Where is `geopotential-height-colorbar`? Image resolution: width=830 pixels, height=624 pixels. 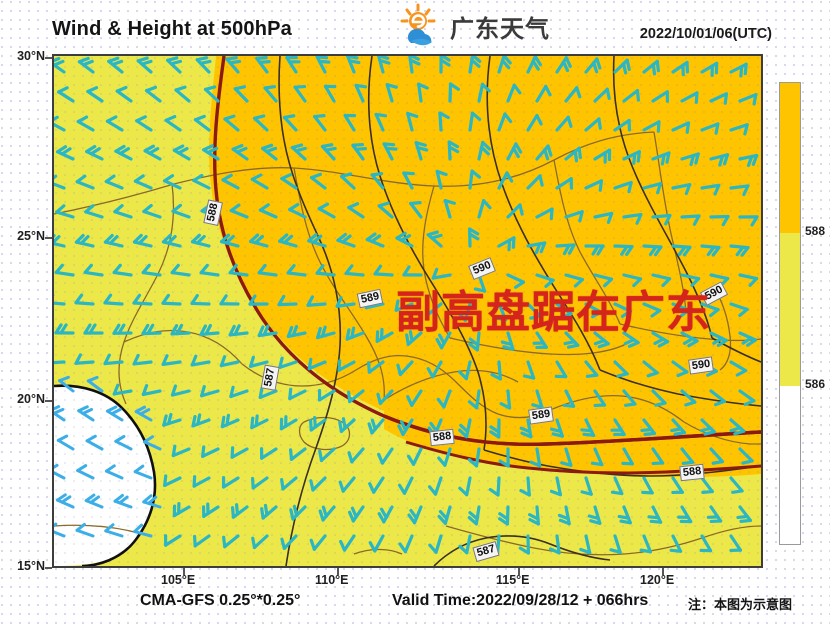 geopotential-height-colorbar is located at coordinates (790, 313).